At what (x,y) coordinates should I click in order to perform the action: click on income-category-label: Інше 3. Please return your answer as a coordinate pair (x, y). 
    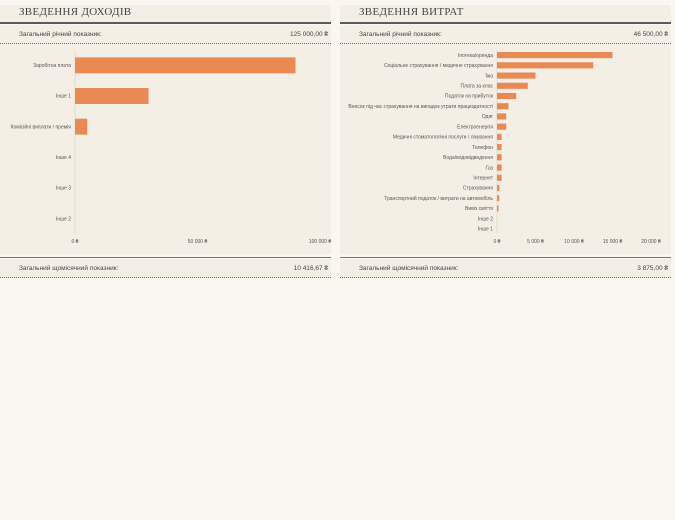
    Looking at the image, I should click on (63, 189).